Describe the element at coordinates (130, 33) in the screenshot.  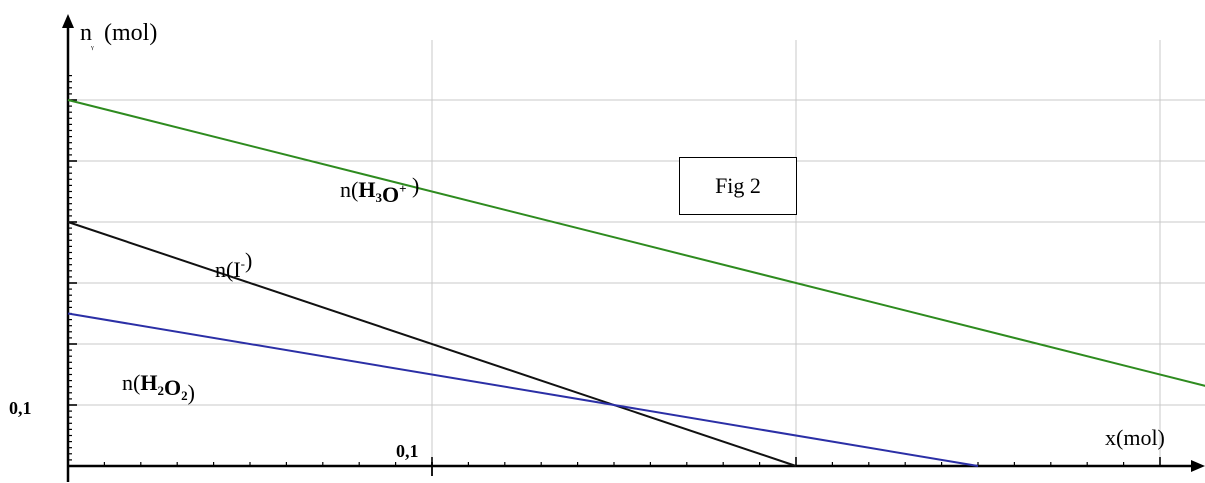
I see `y-axis-label-unit: (mol)` at that location.